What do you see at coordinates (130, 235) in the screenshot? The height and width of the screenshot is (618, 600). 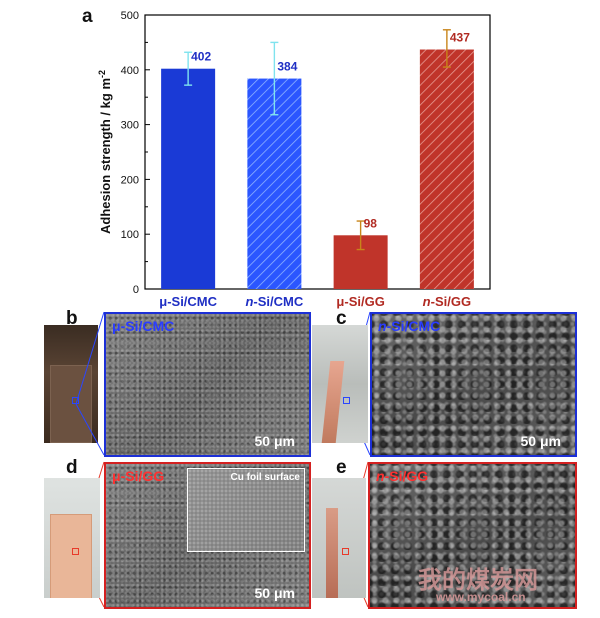 I see `y-tick-label: 100` at bounding box center [130, 235].